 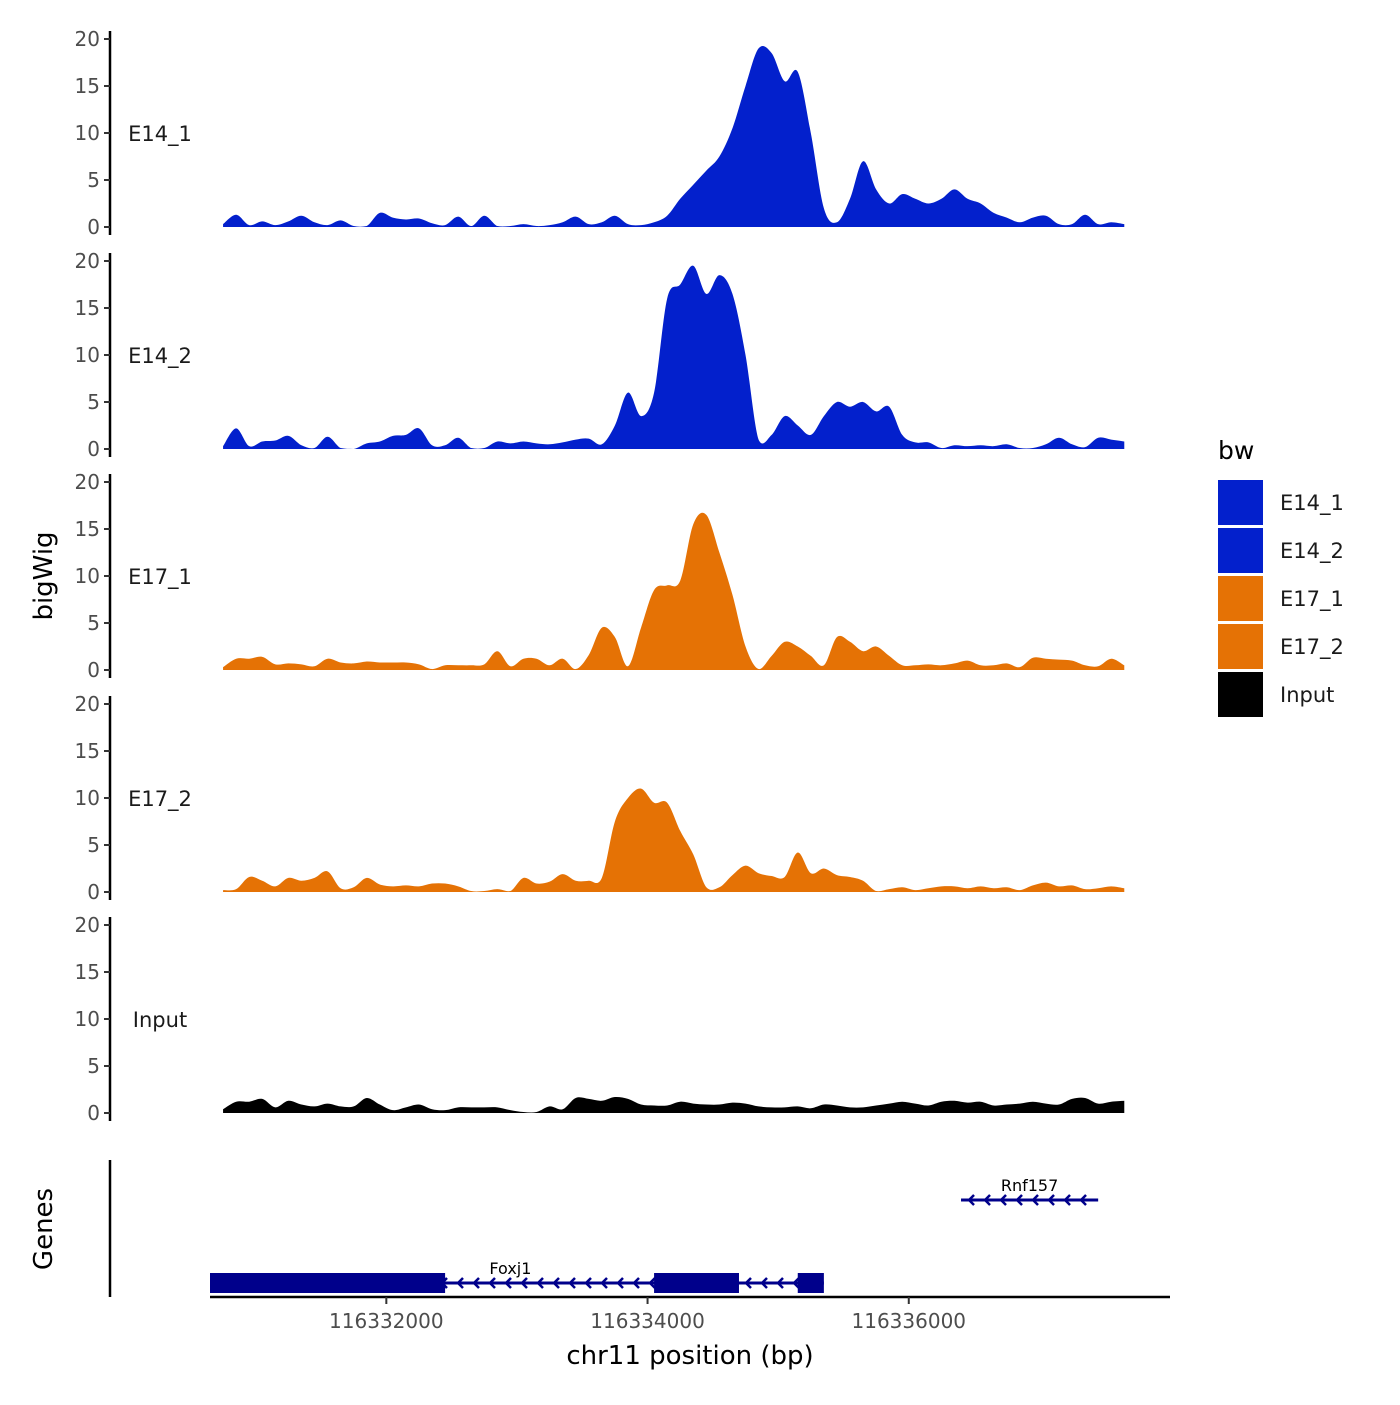 I want to click on track-e17-1: 0 5 10 15 20 E17_1, so click(x=600, y=576).